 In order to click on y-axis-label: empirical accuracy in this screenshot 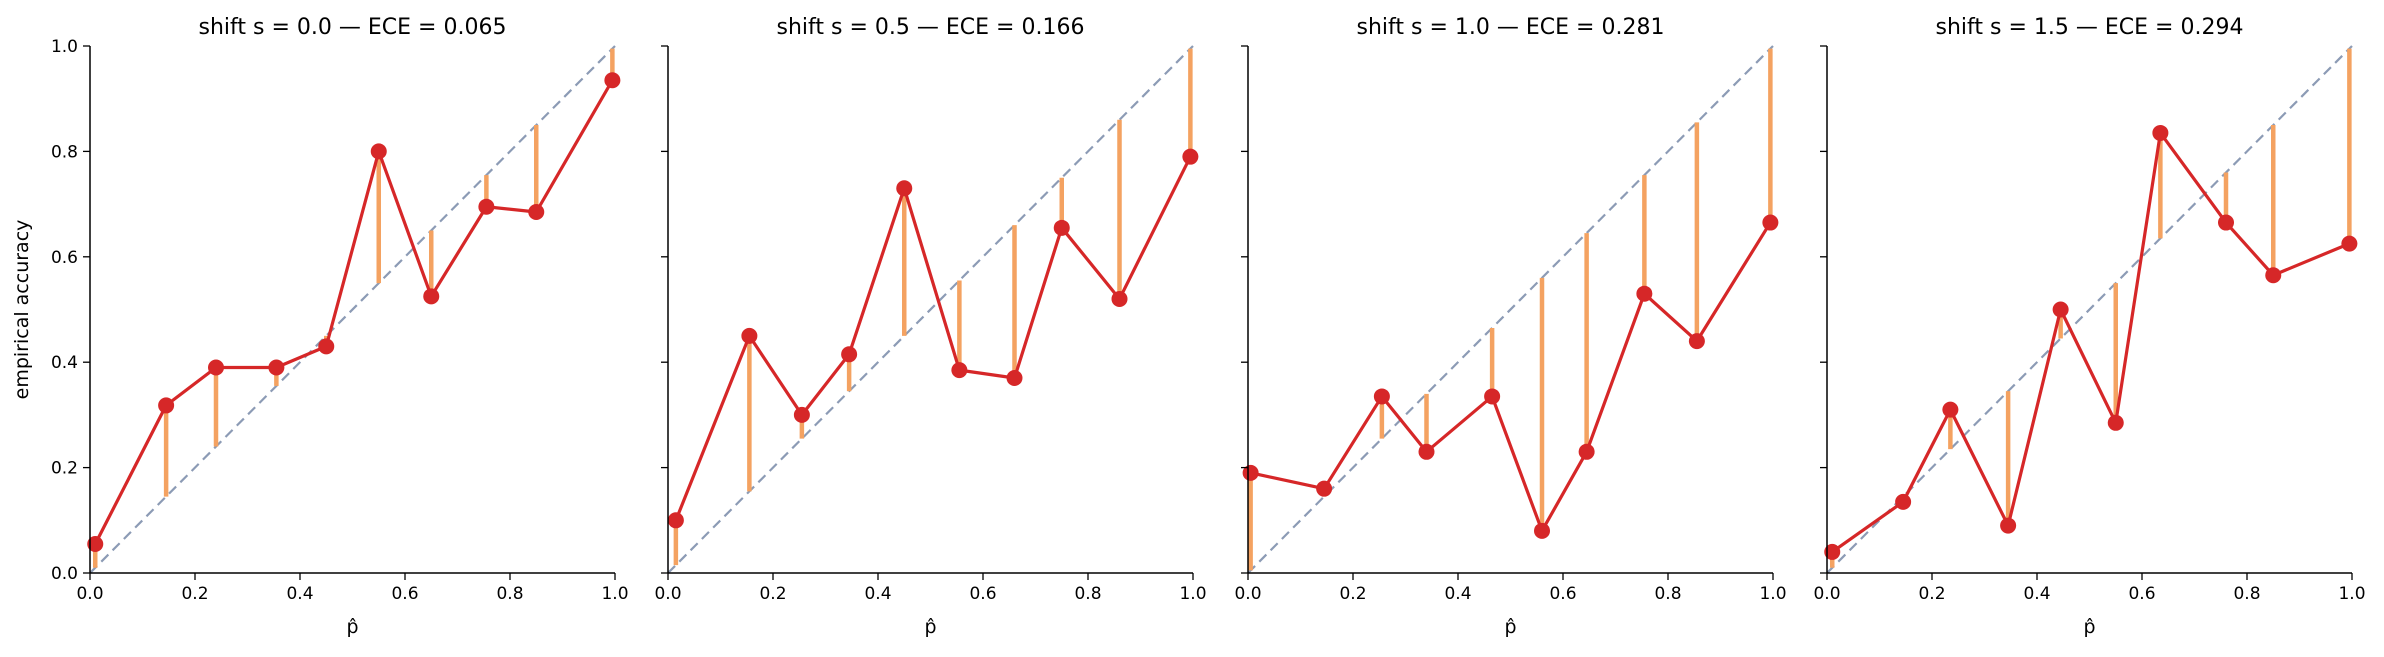, I will do `click(22, 310)`.